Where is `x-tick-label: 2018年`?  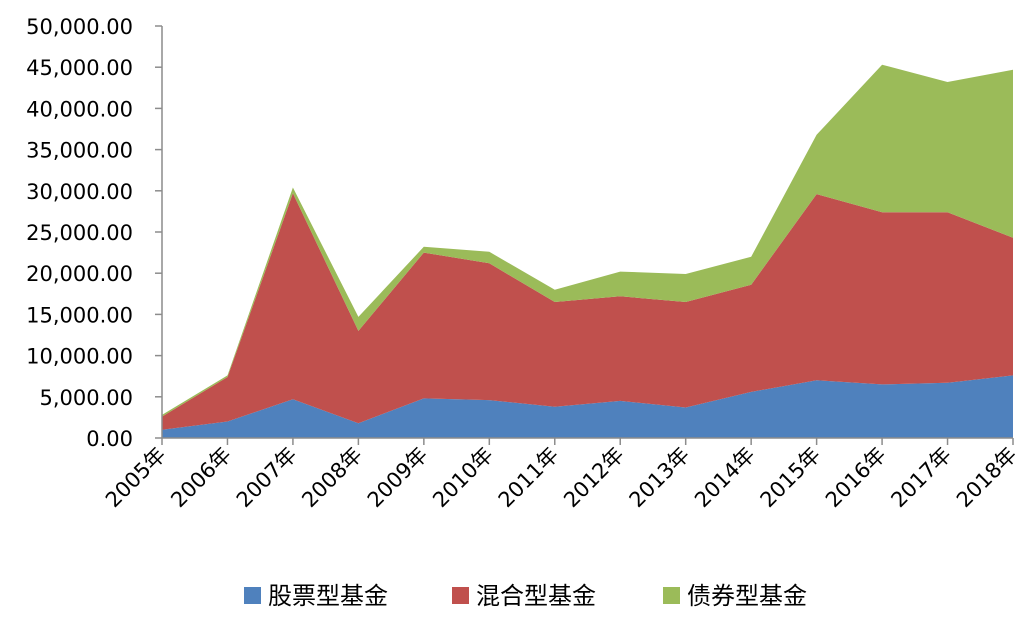
x-tick-label: 2018年 is located at coordinates (987, 478).